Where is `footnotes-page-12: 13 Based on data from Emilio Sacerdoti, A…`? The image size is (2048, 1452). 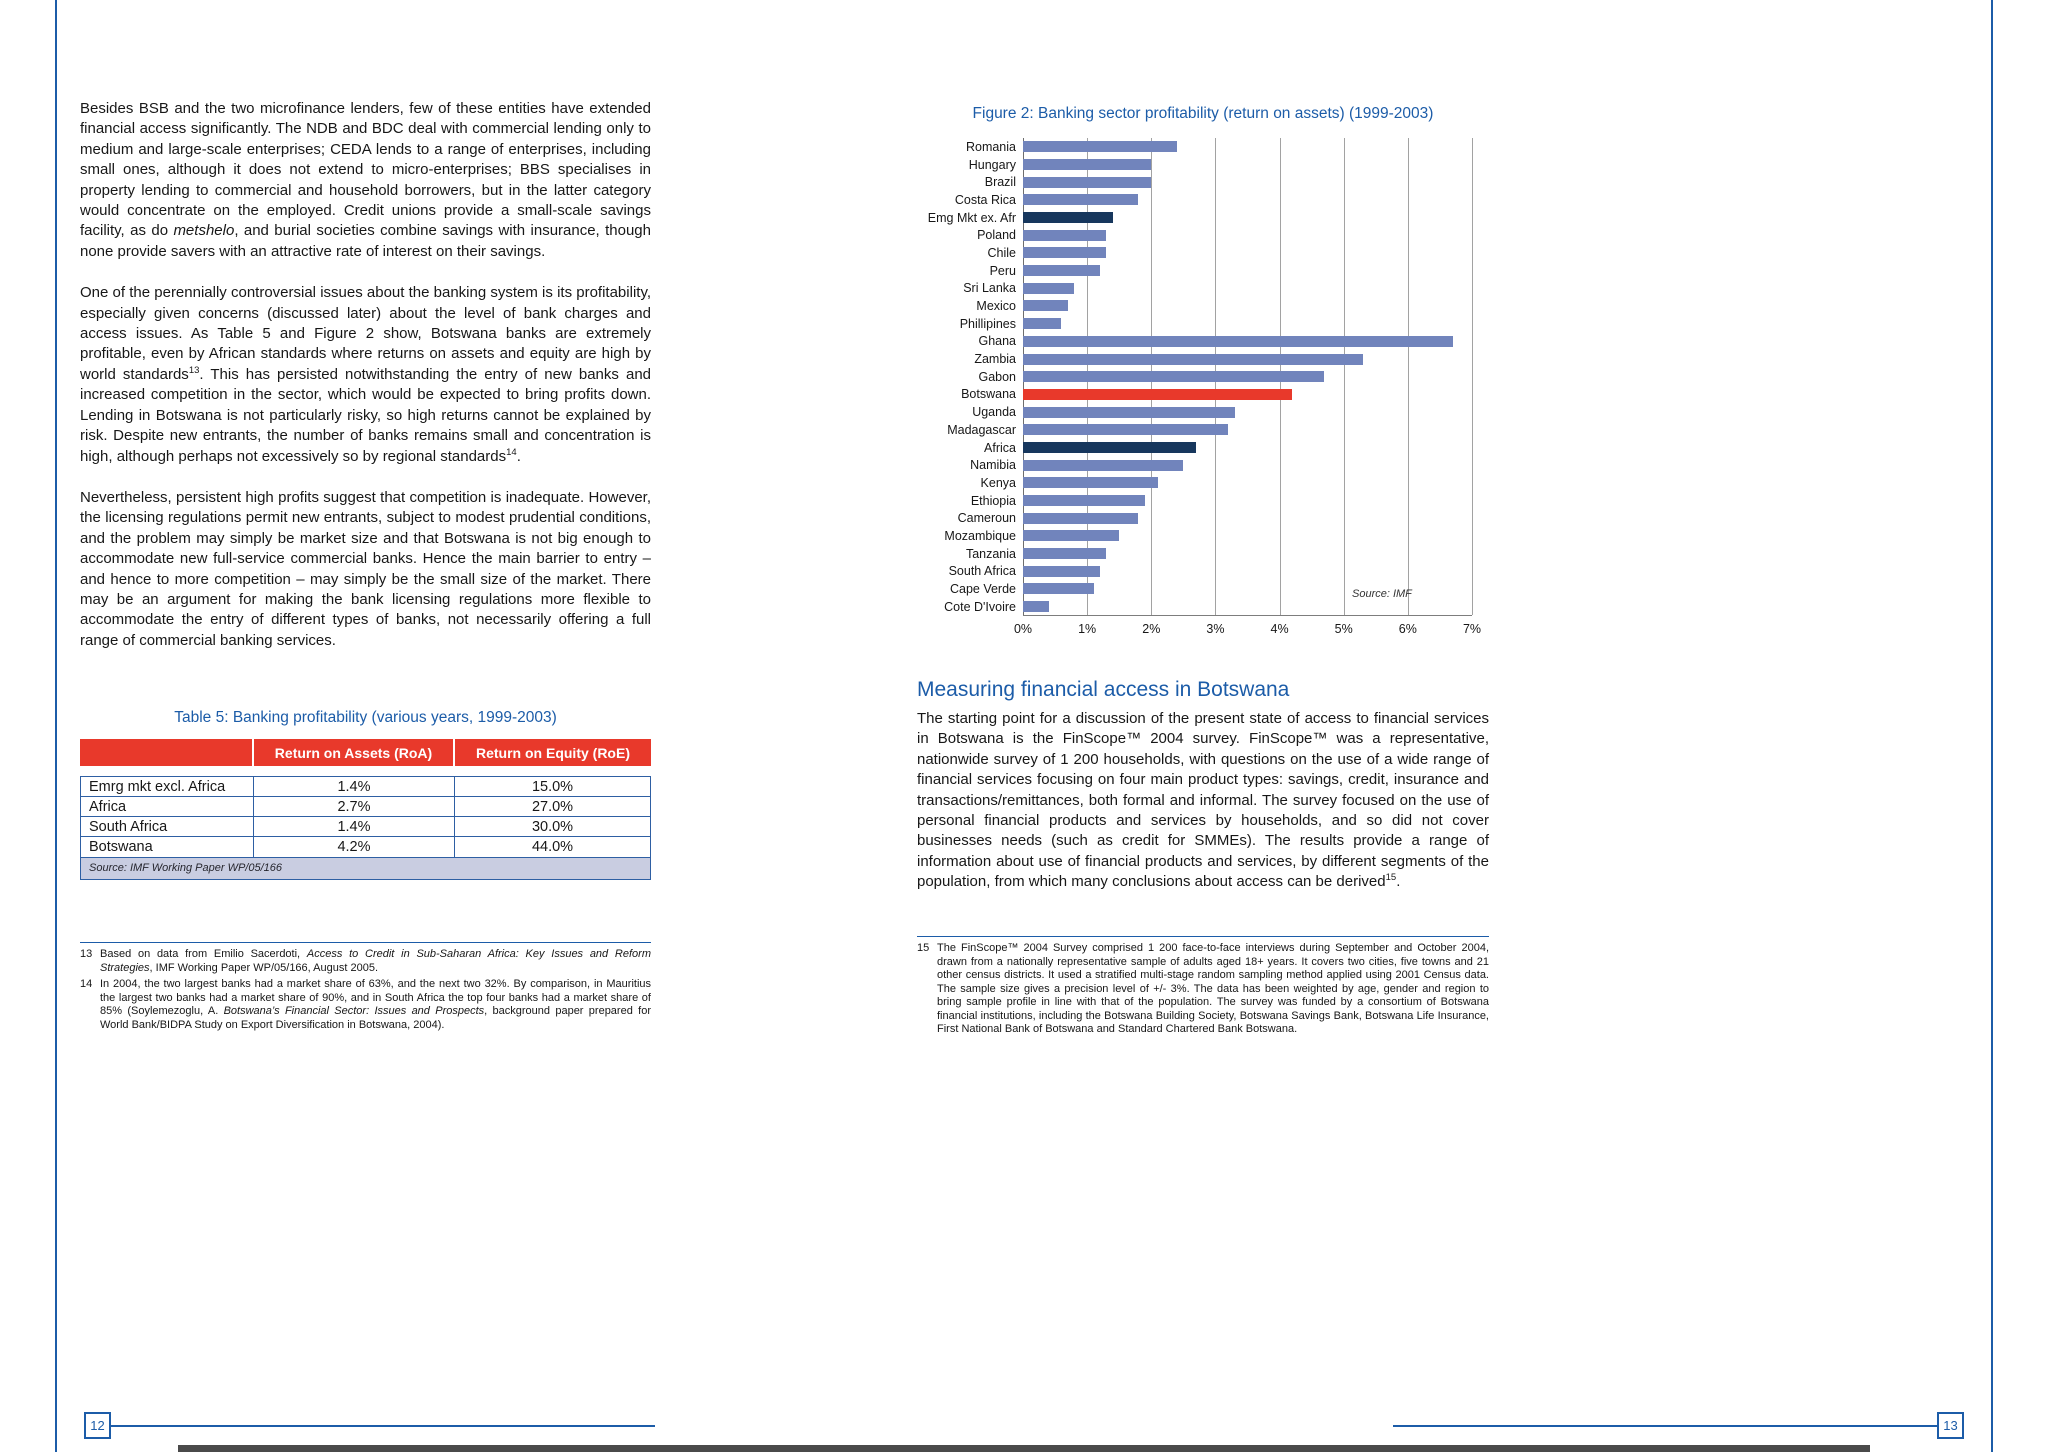
footnotes-page-12: 13 Based on data from Emilio Sacerdoti, A… is located at coordinates (365, 988).